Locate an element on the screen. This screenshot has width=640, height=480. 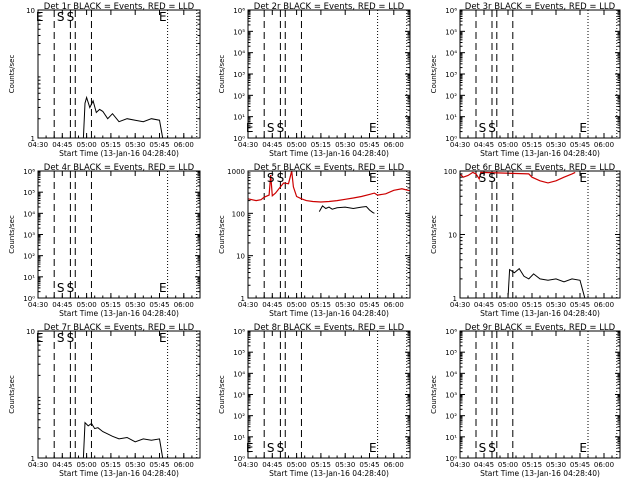
panel-title: Det 8r BLACK = Events, RED = LLD is located at coordinates (329, 328).